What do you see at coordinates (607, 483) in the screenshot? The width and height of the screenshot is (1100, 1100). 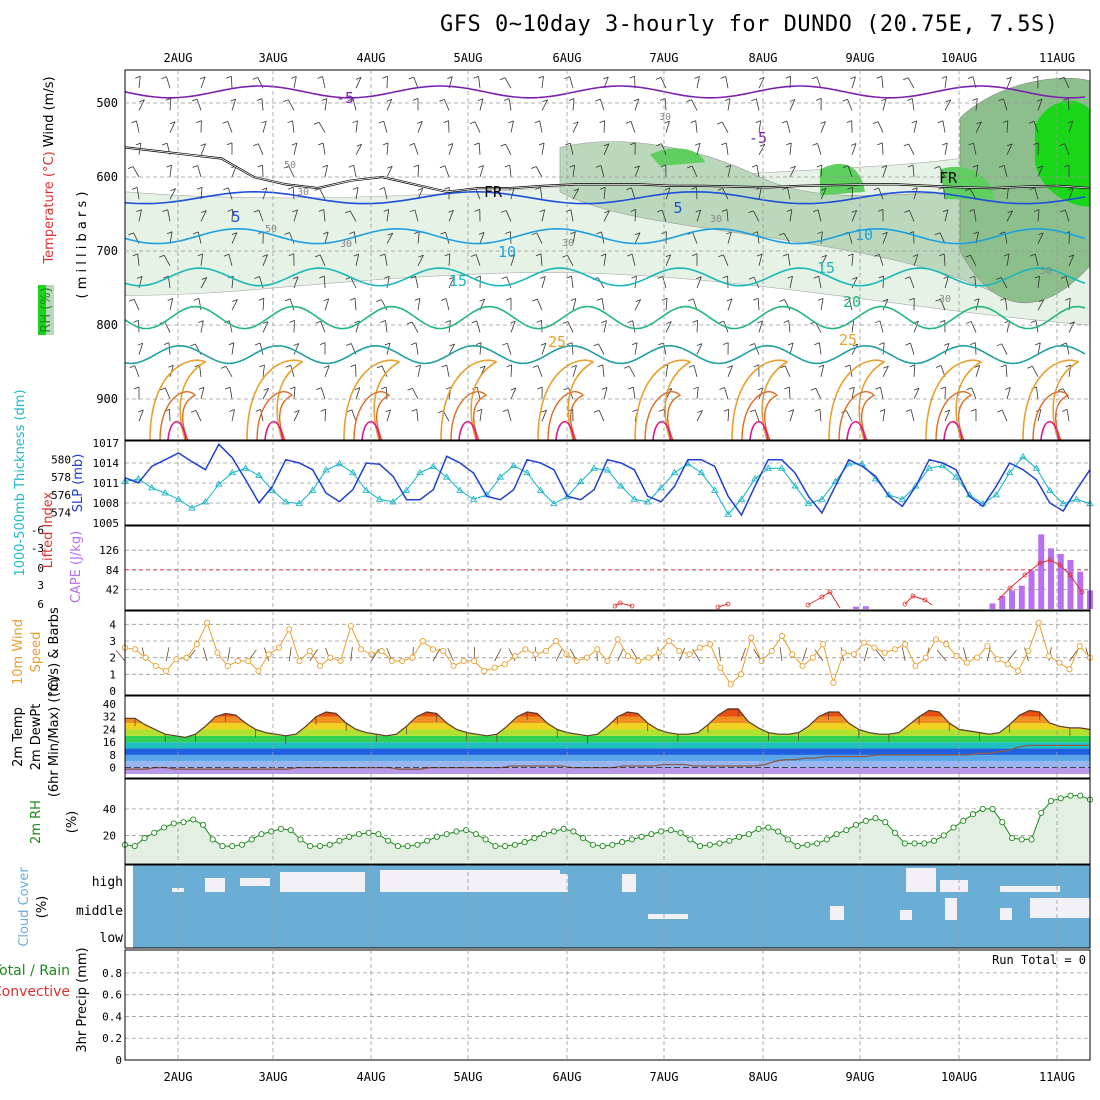 I see `slp-bg` at bounding box center [607, 483].